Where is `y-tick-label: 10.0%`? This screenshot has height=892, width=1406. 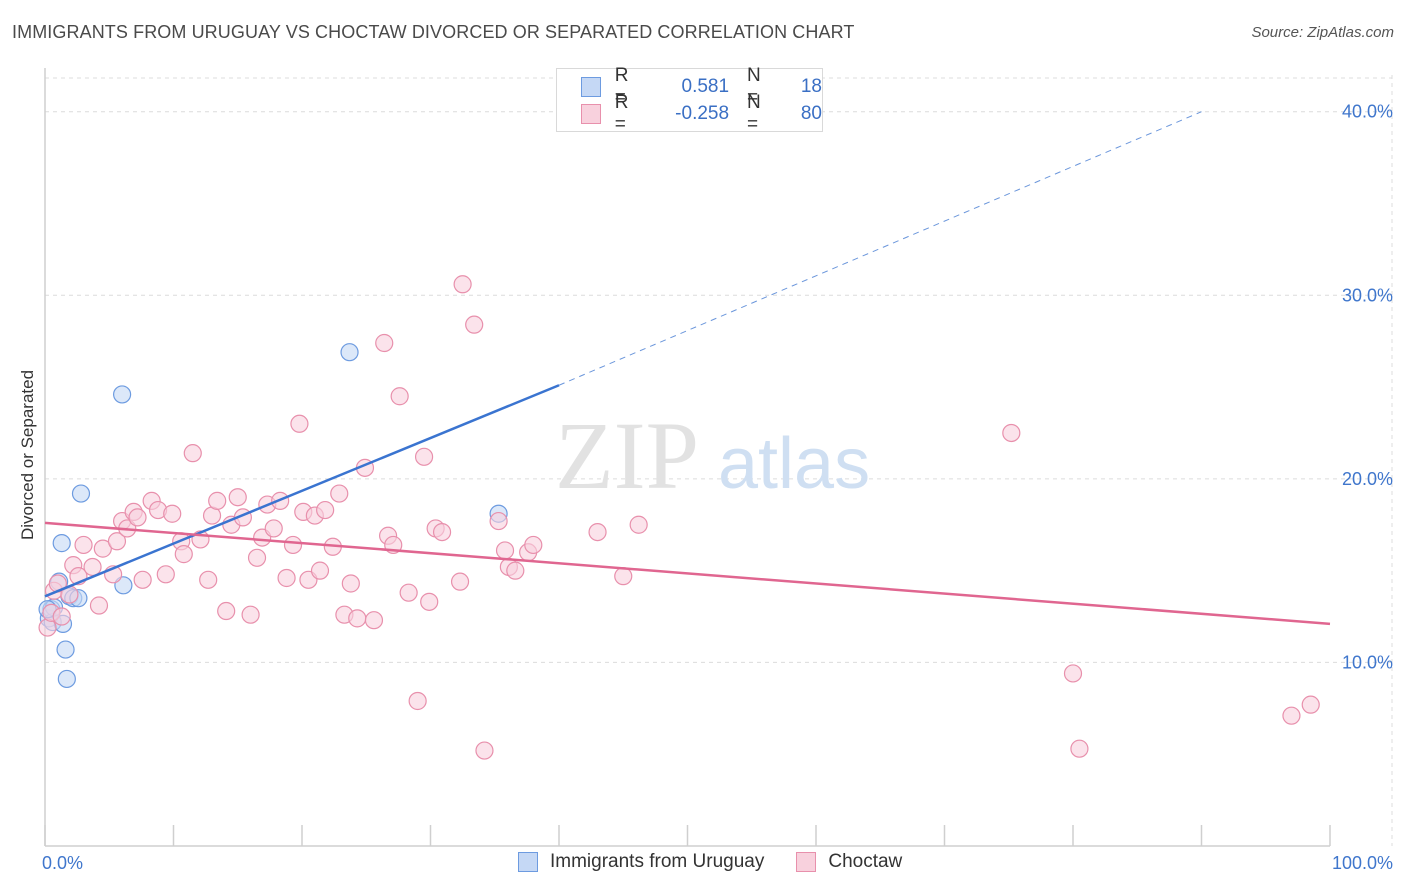
y-tick-label: 10.0% is located at coordinates (1367, 662).